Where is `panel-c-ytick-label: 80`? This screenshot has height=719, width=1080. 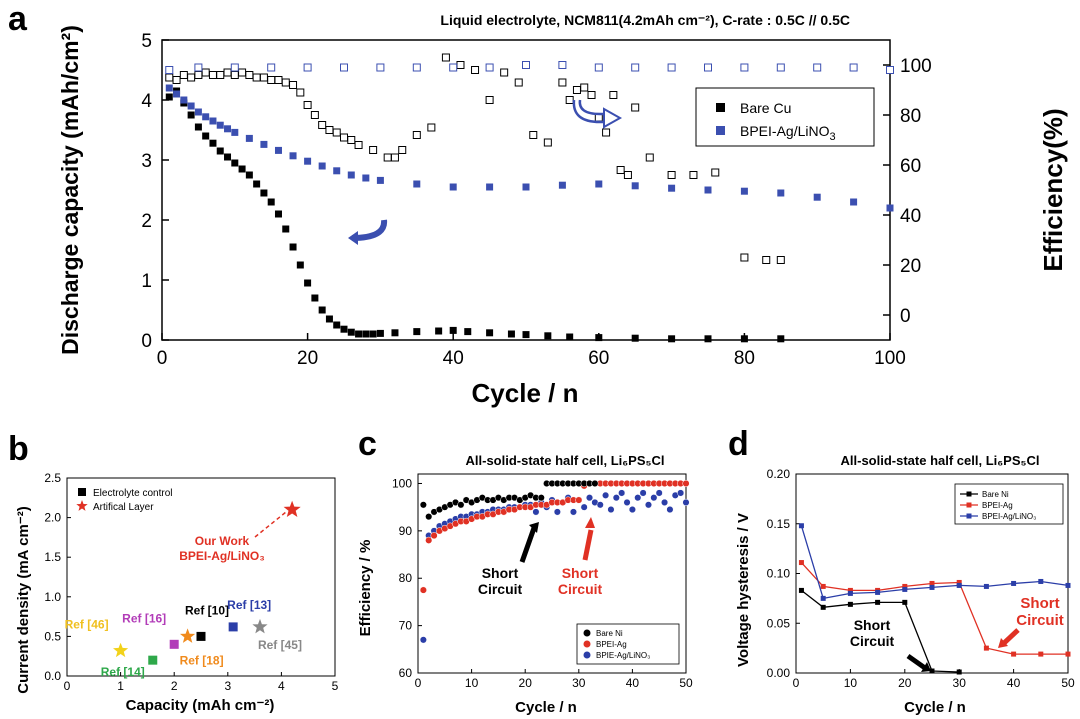
panel-c-ytick-label: 80 is located at coordinates (406, 578).